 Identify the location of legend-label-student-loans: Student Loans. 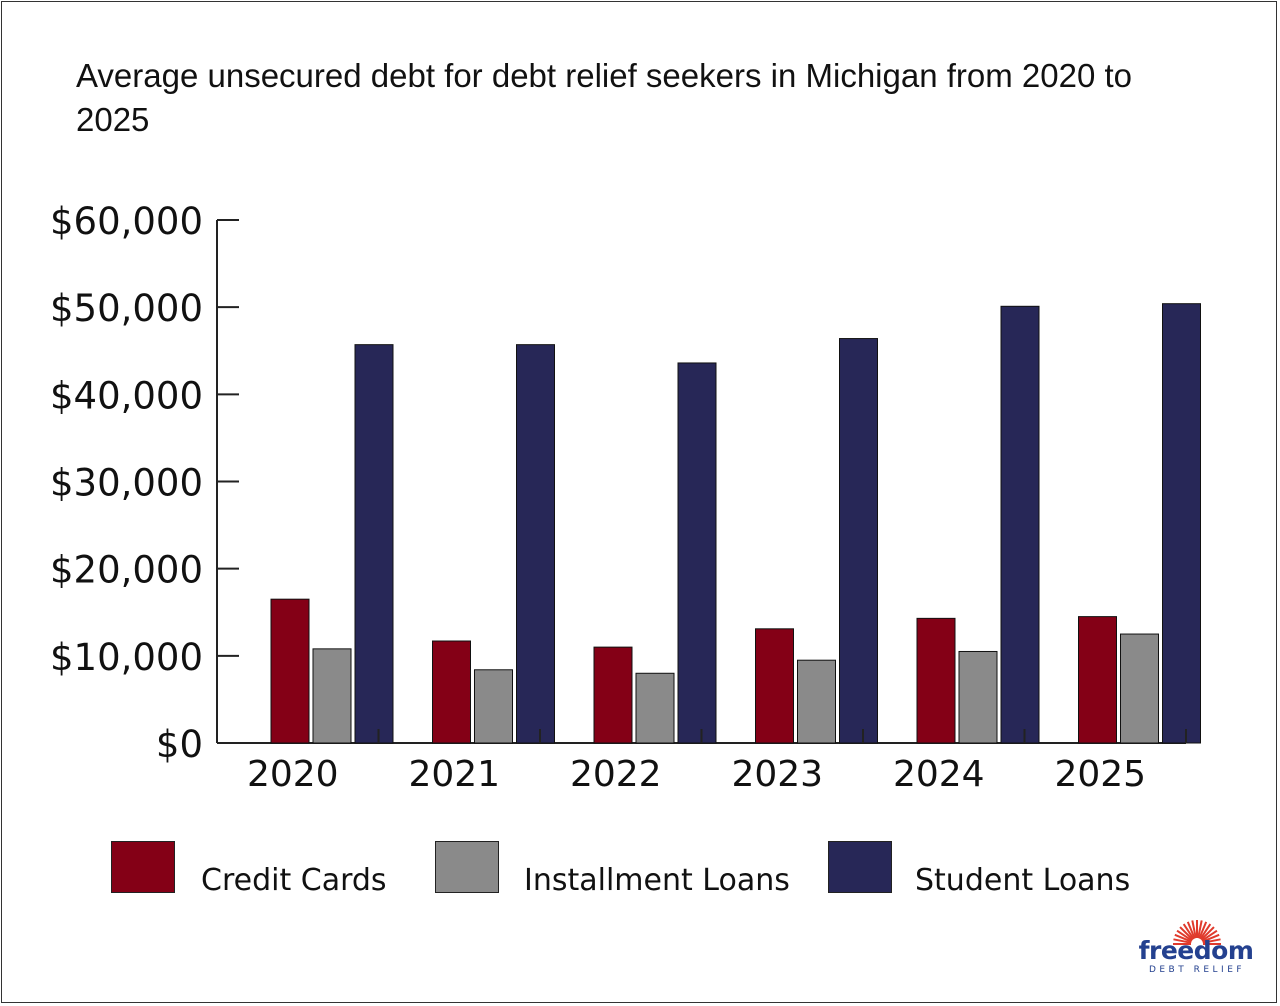
(1023, 880).